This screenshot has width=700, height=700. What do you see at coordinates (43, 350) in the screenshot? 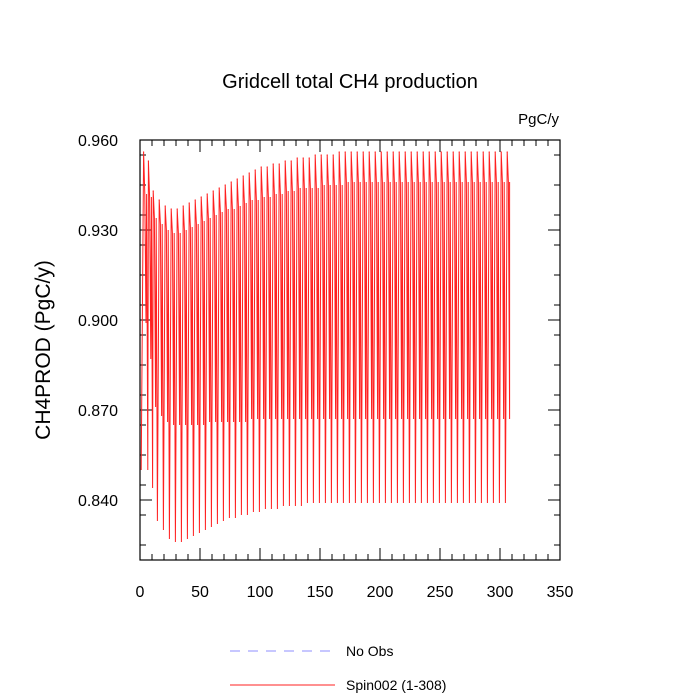
I see `y-axis-label: CH4PROD (PgC/y)` at bounding box center [43, 350].